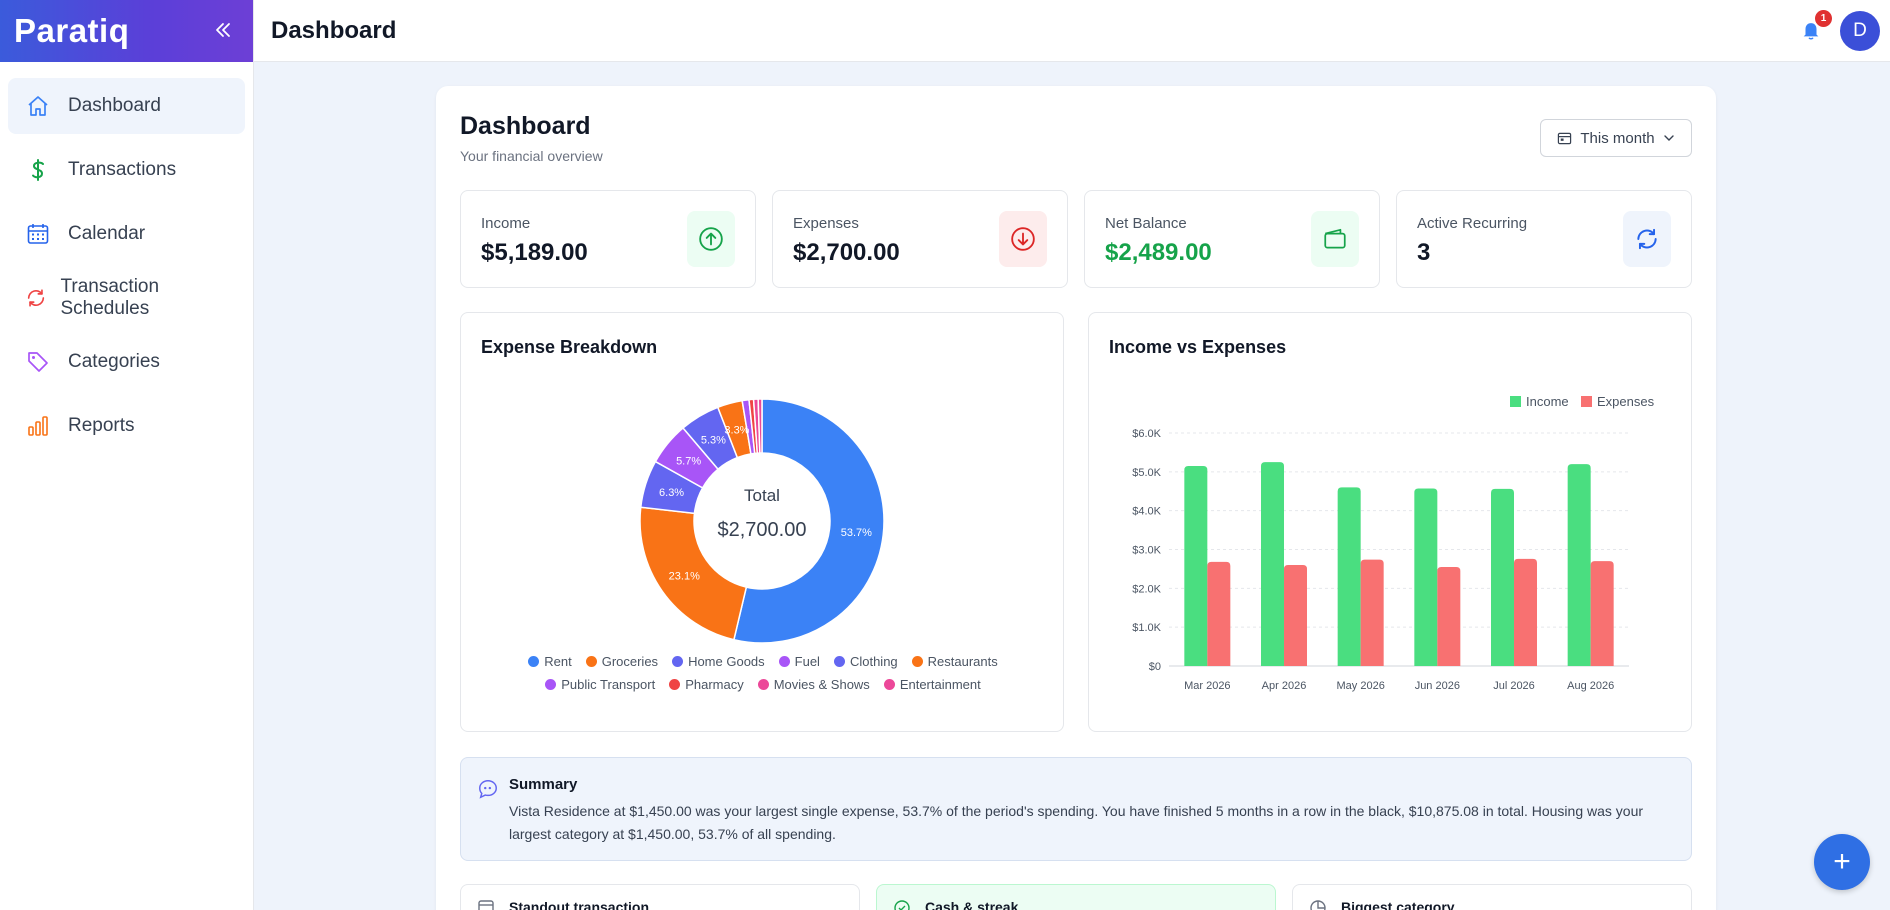 The image size is (1890, 910). I want to click on dashboard-subtitle: Your financial overview, so click(531, 156).